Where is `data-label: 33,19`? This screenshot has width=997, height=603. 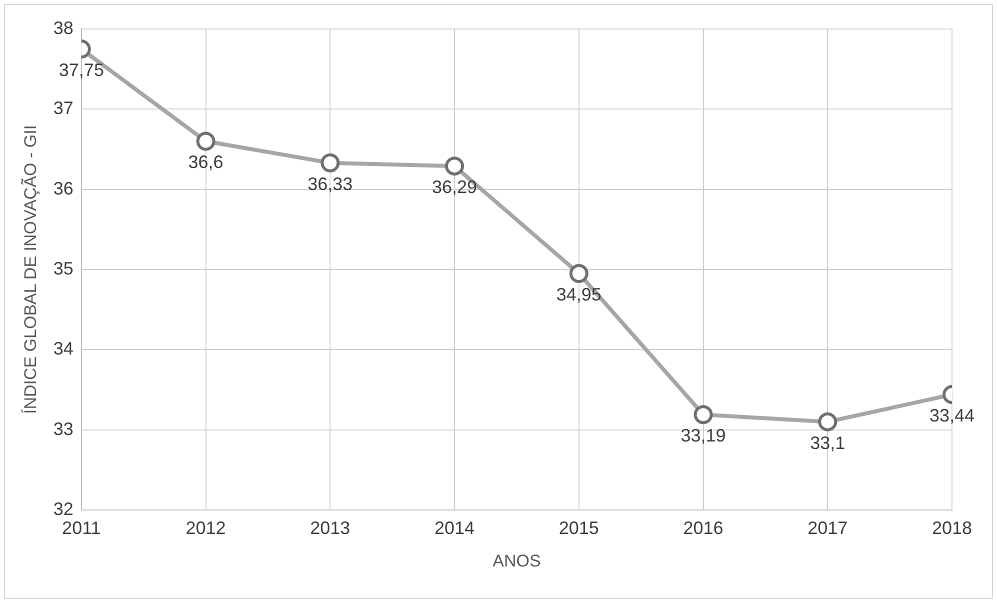 data-label: 33,19 is located at coordinates (703, 436).